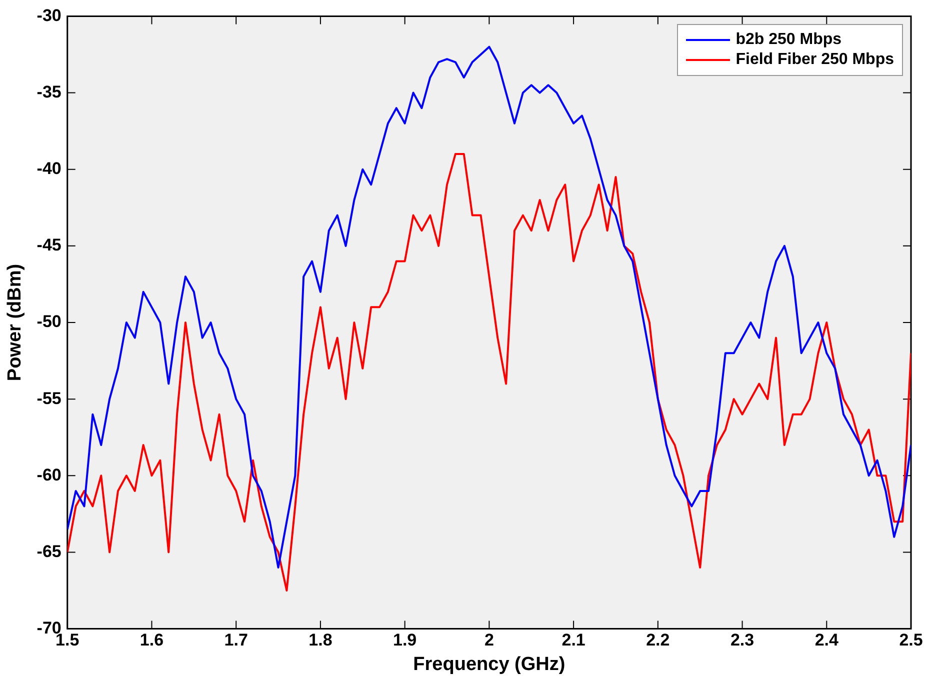 Image resolution: width=929 pixels, height=680 pixels. What do you see at coordinates (49, 92) in the screenshot?
I see `y-tick-label: -35` at bounding box center [49, 92].